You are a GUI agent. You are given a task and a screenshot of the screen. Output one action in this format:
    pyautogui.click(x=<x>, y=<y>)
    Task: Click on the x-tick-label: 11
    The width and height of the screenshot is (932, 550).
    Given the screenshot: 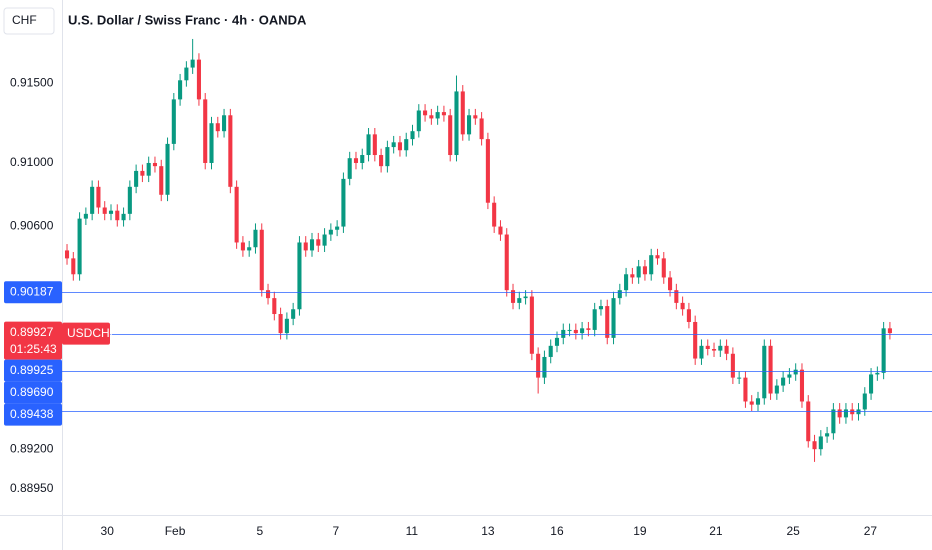 What is the action you would take?
    pyautogui.click(x=412, y=531)
    